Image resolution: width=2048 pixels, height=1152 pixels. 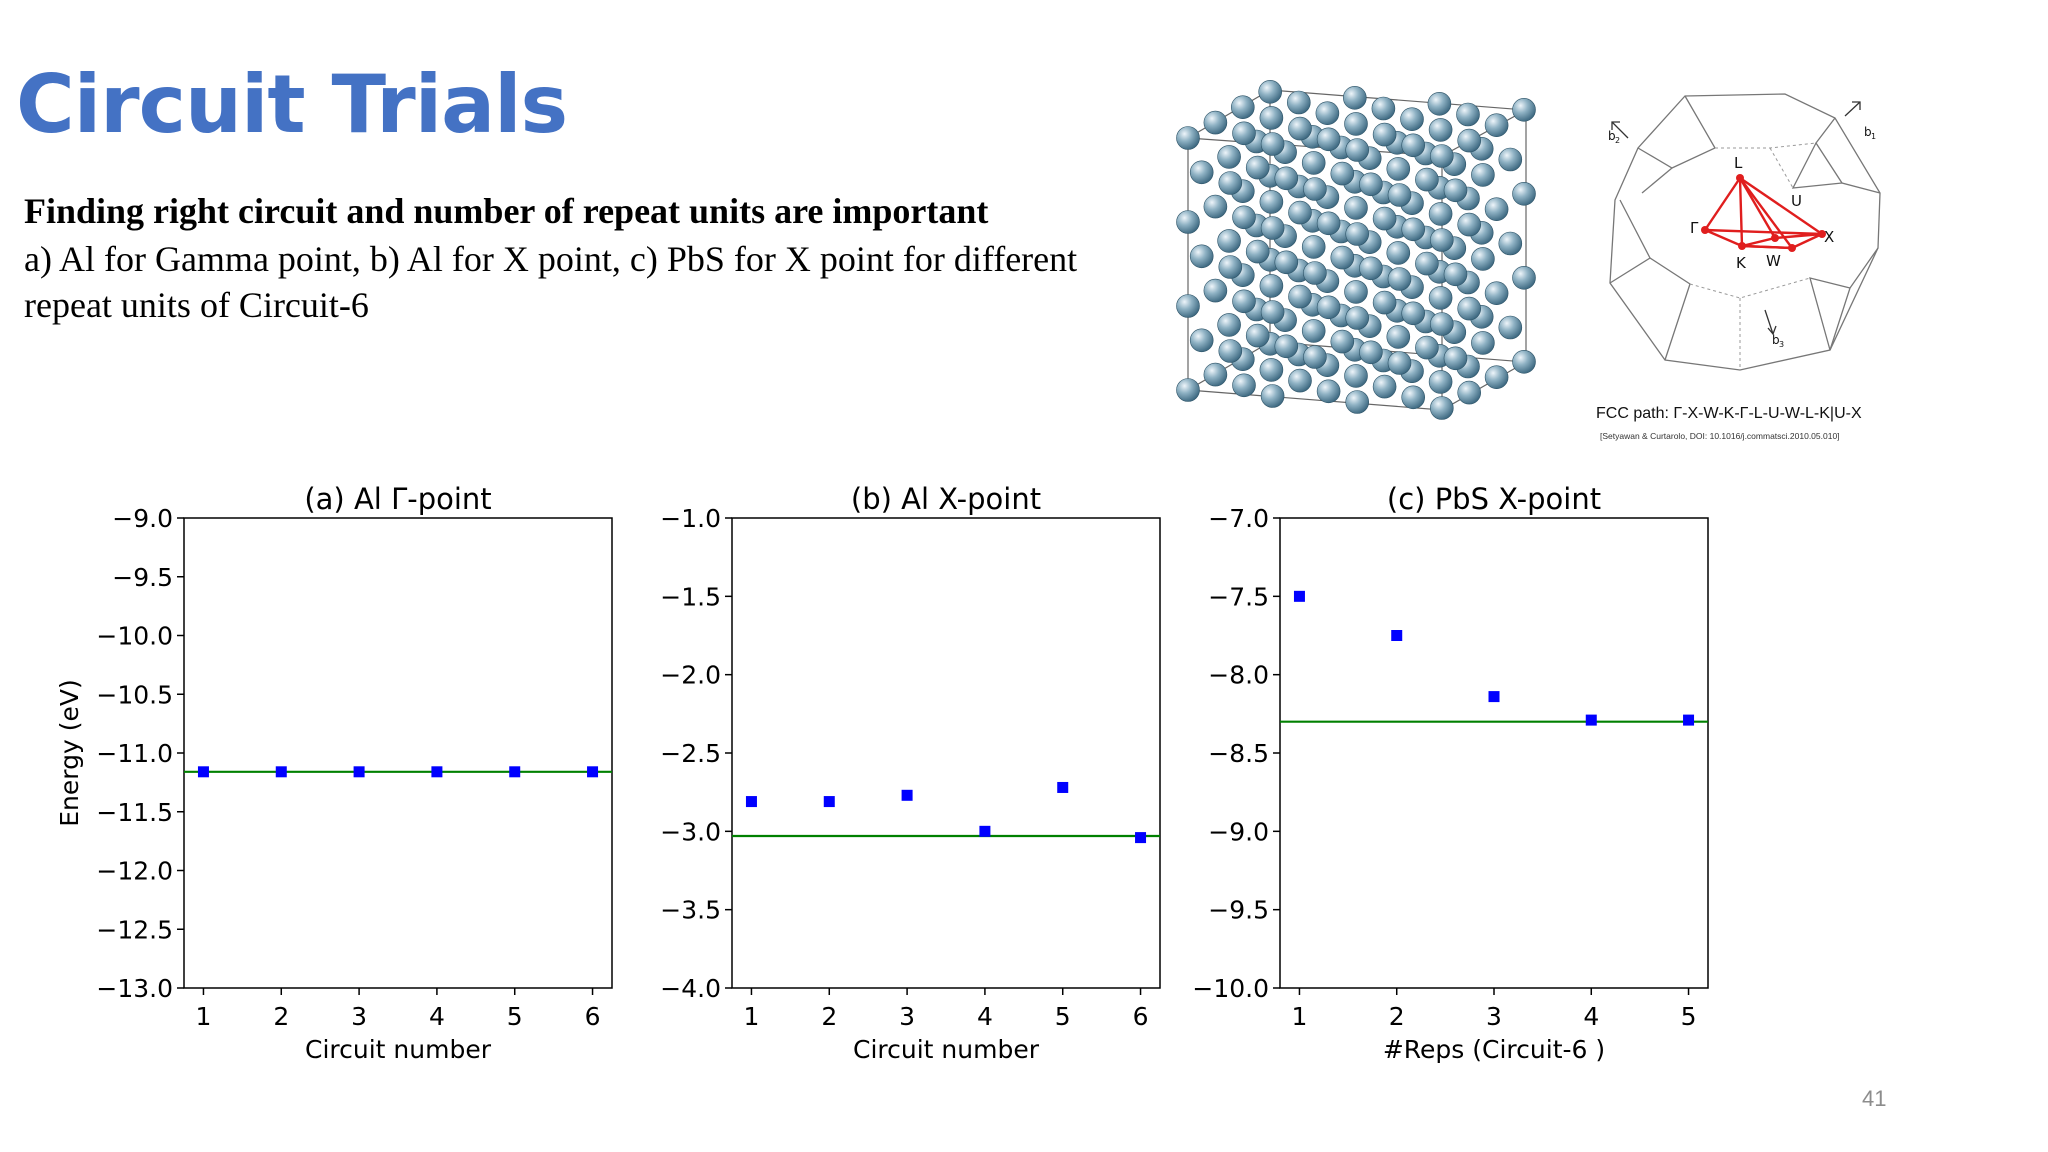 I want to click on bz-solid-edges, so click(x=1745, y=232).